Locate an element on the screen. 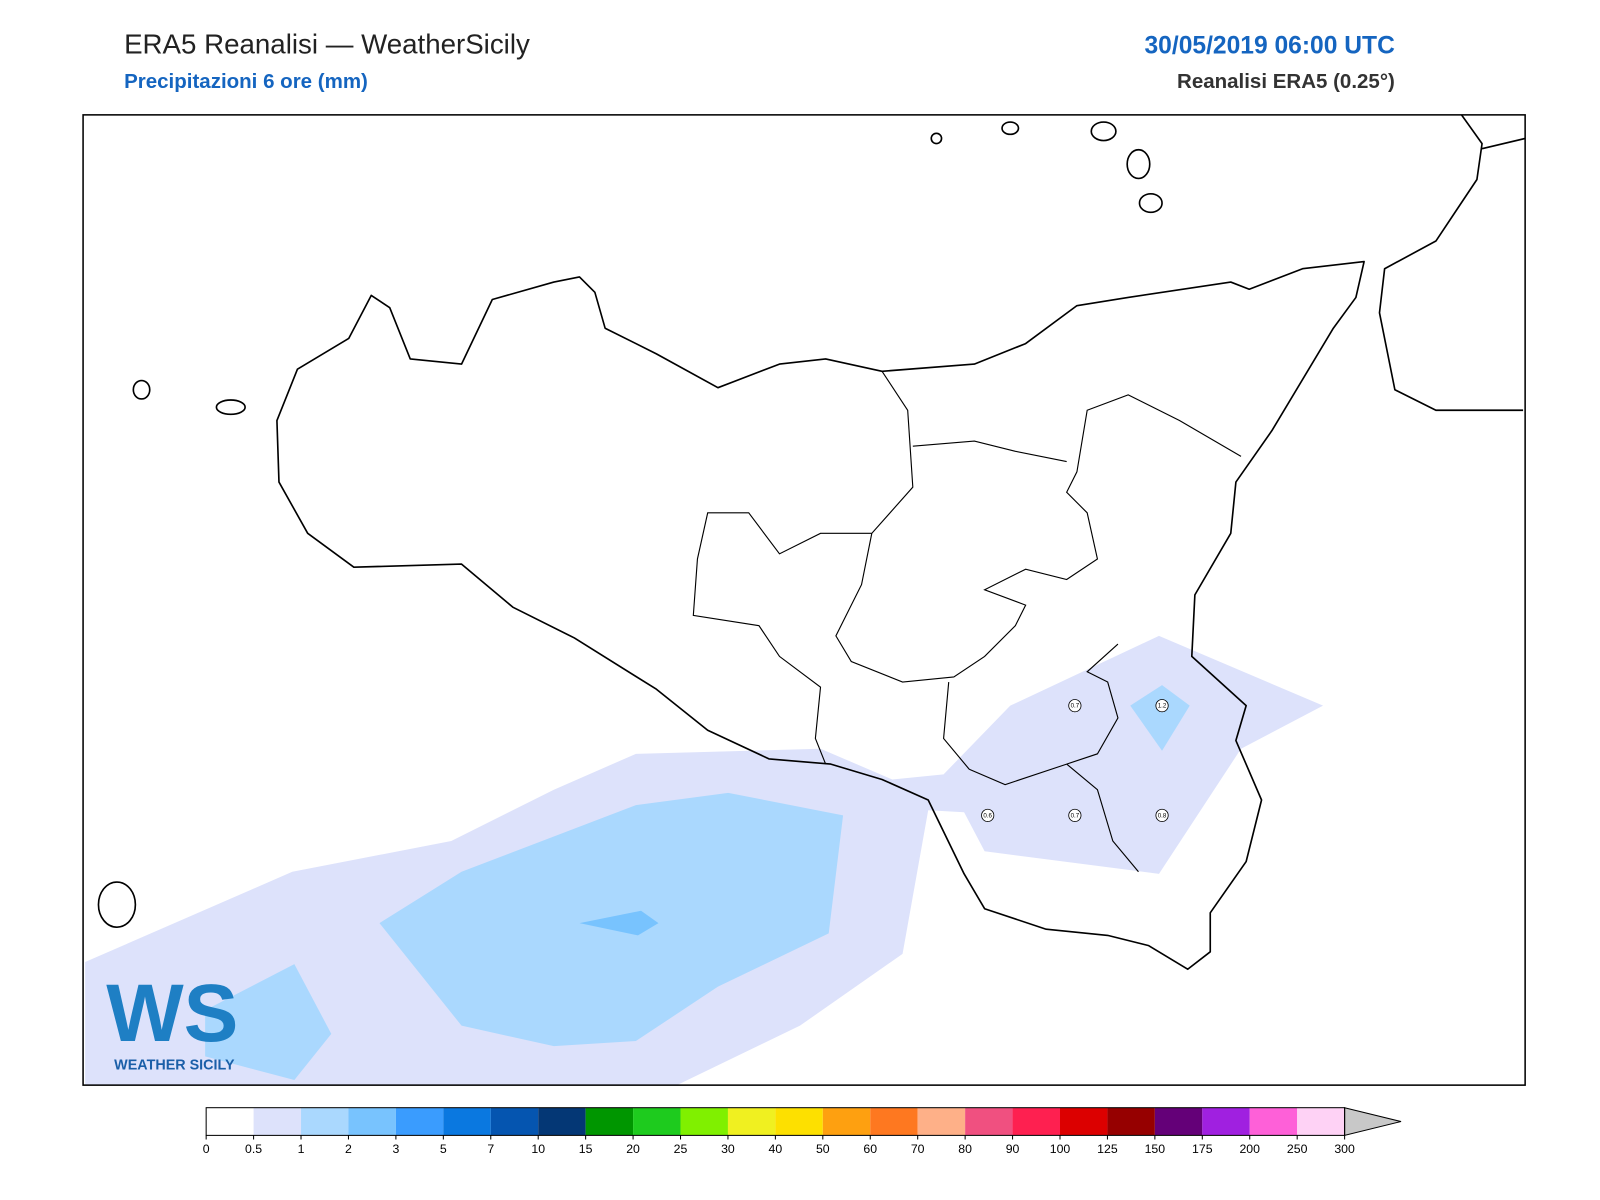  colorbar-tick-label: 0.5 is located at coordinates (253, 1149).